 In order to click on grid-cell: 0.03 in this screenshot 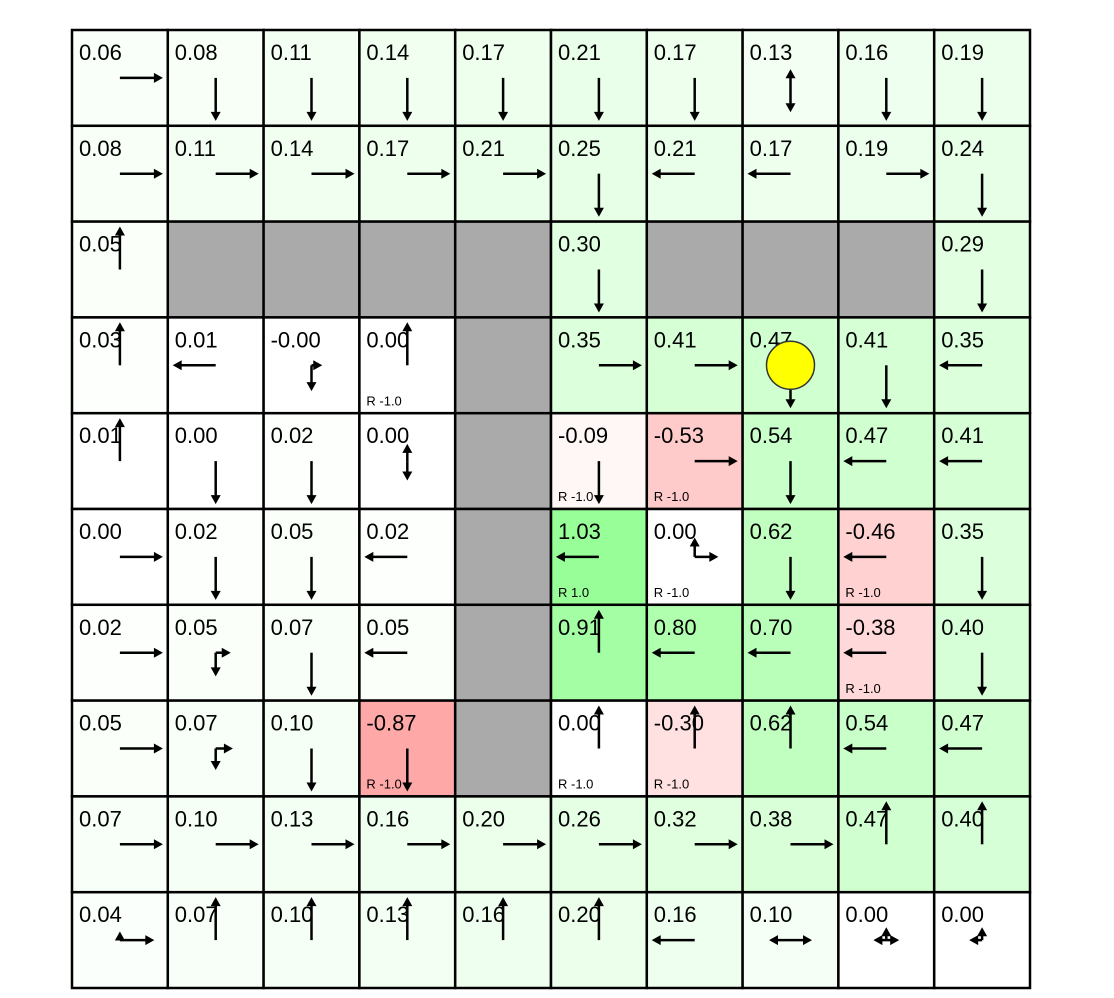, I will do `click(120, 365)`.